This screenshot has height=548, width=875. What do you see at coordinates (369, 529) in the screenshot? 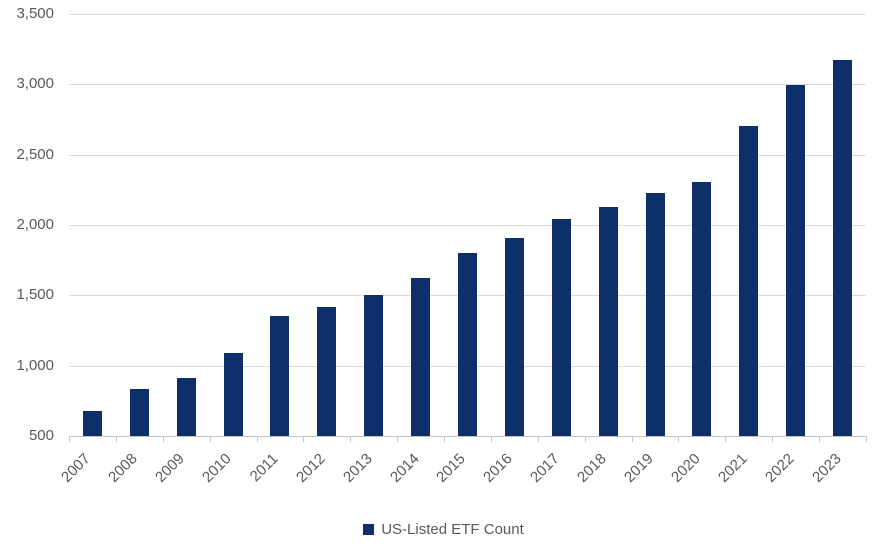
I see `legend-square-icon` at bounding box center [369, 529].